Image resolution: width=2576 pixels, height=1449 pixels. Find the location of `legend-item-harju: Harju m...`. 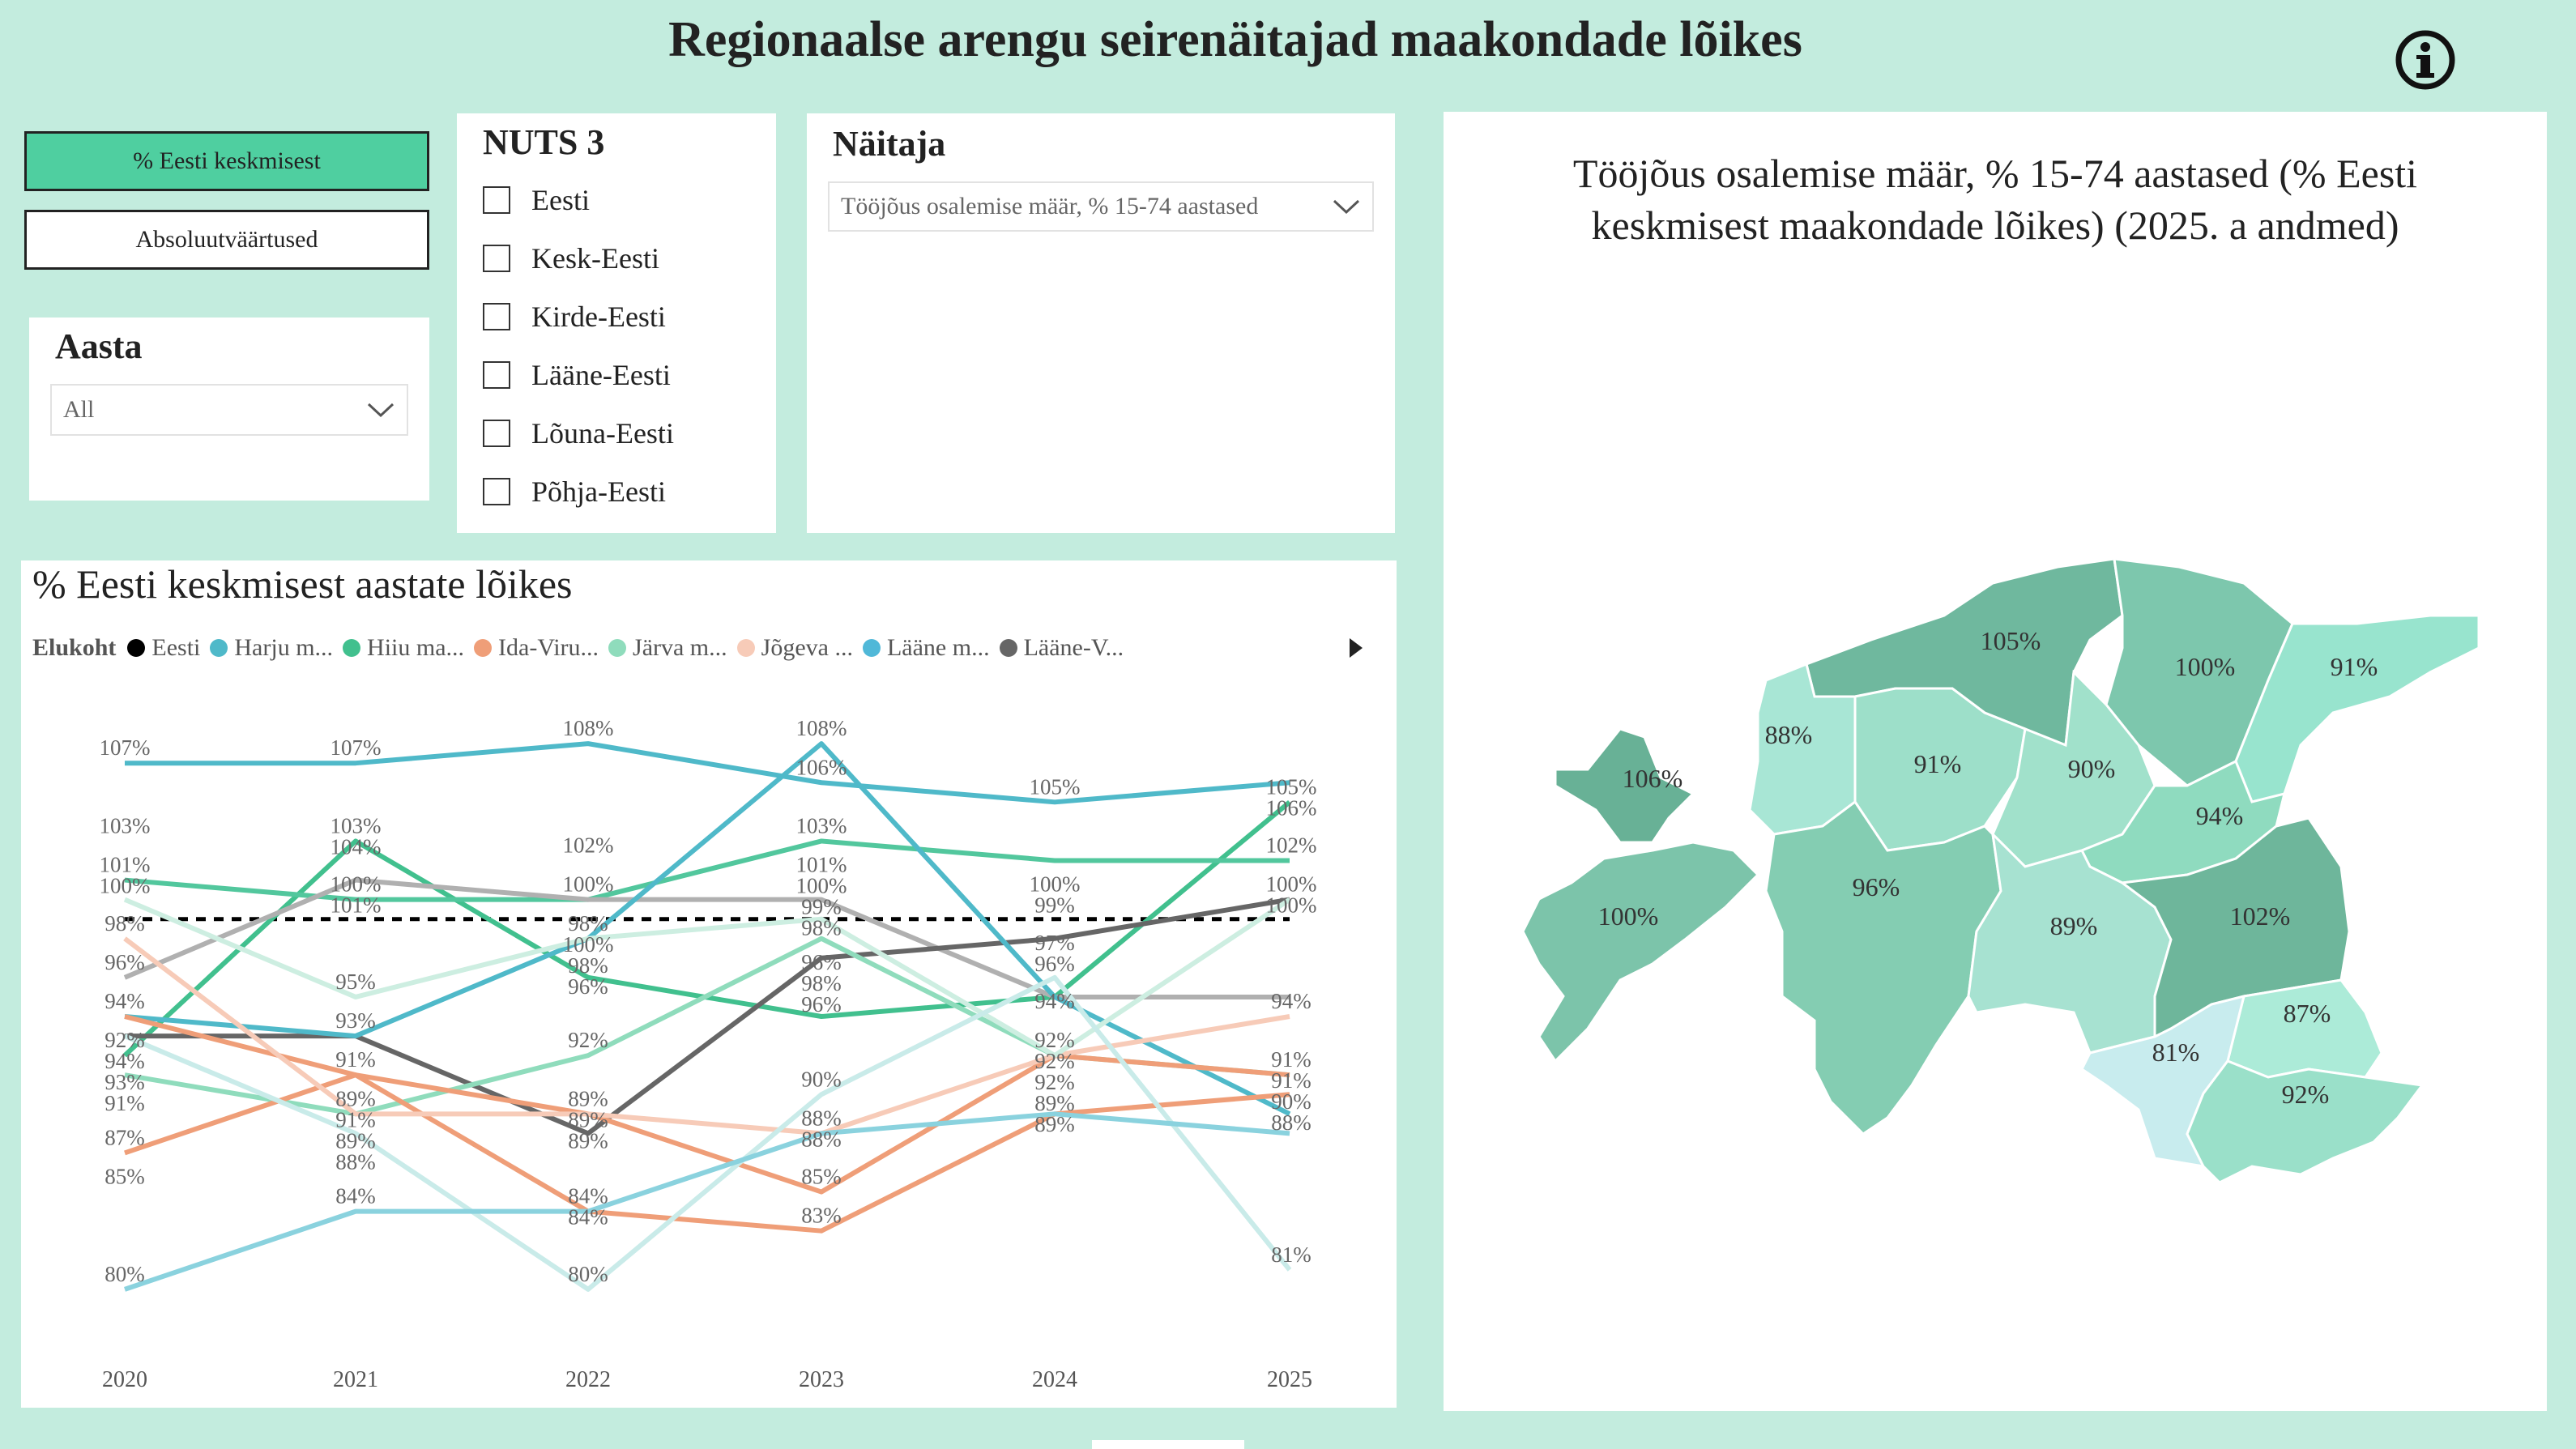

legend-item-harju: Harju m... is located at coordinates (271, 648).